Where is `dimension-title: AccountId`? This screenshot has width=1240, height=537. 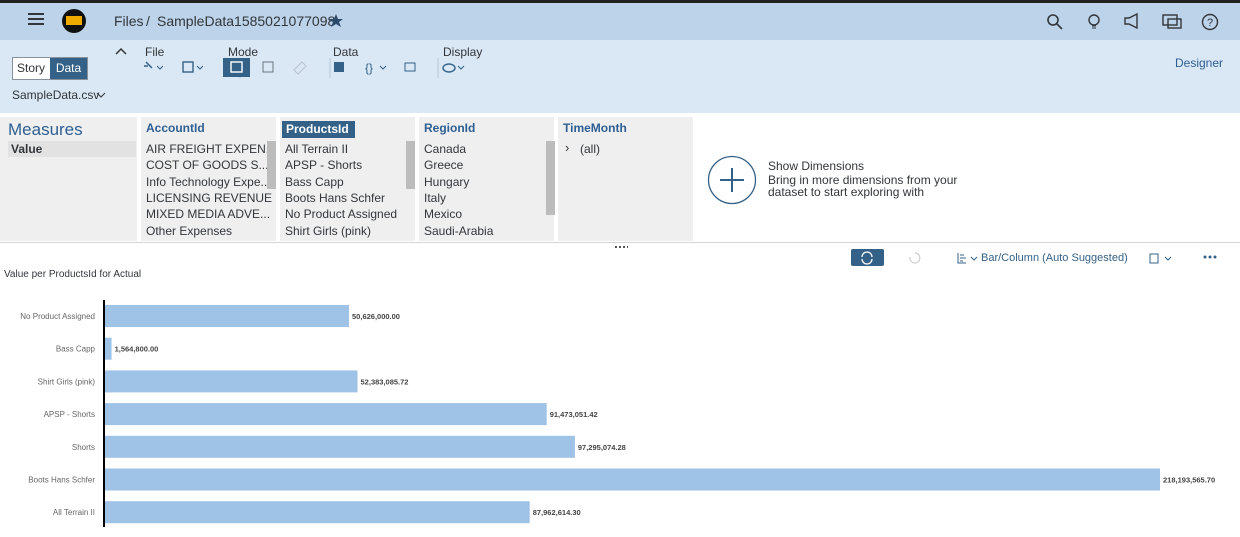 dimension-title: AccountId is located at coordinates (175, 128).